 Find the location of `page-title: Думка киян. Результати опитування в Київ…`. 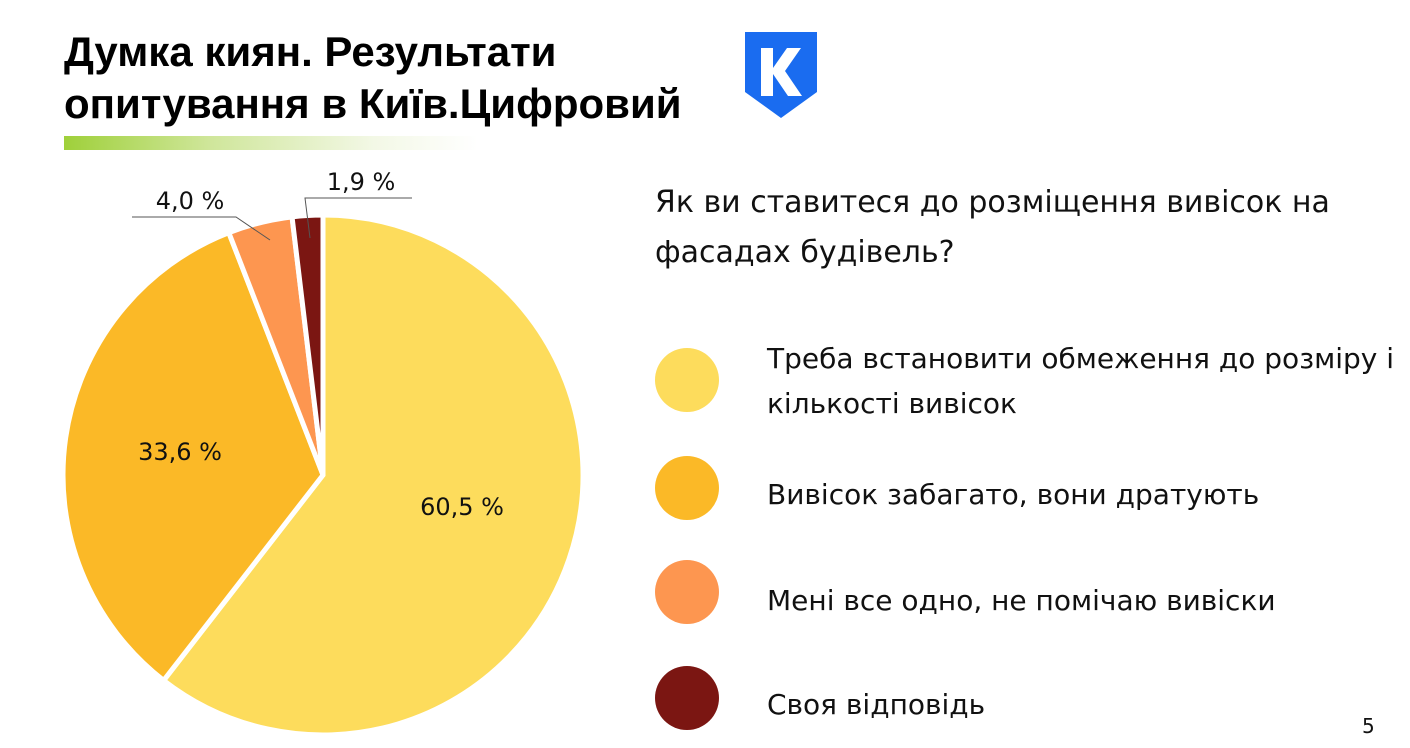

page-title: Думка киян. Результати опитування в Київ… is located at coordinates (394, 78).